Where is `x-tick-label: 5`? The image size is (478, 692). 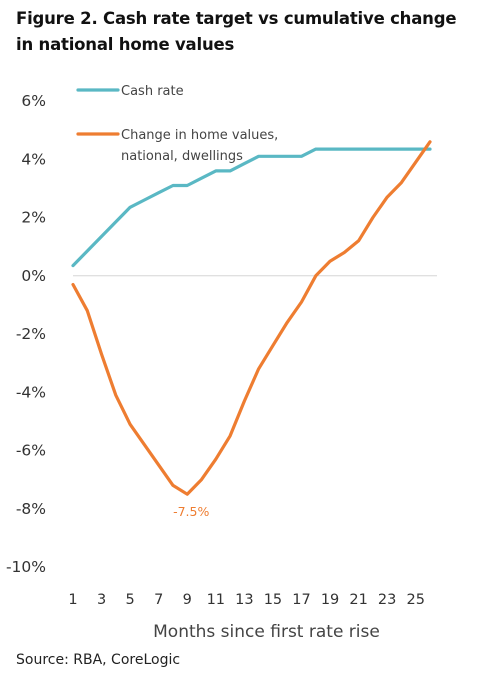
x-tick-label: 5 is located at coordinates (130, 600).